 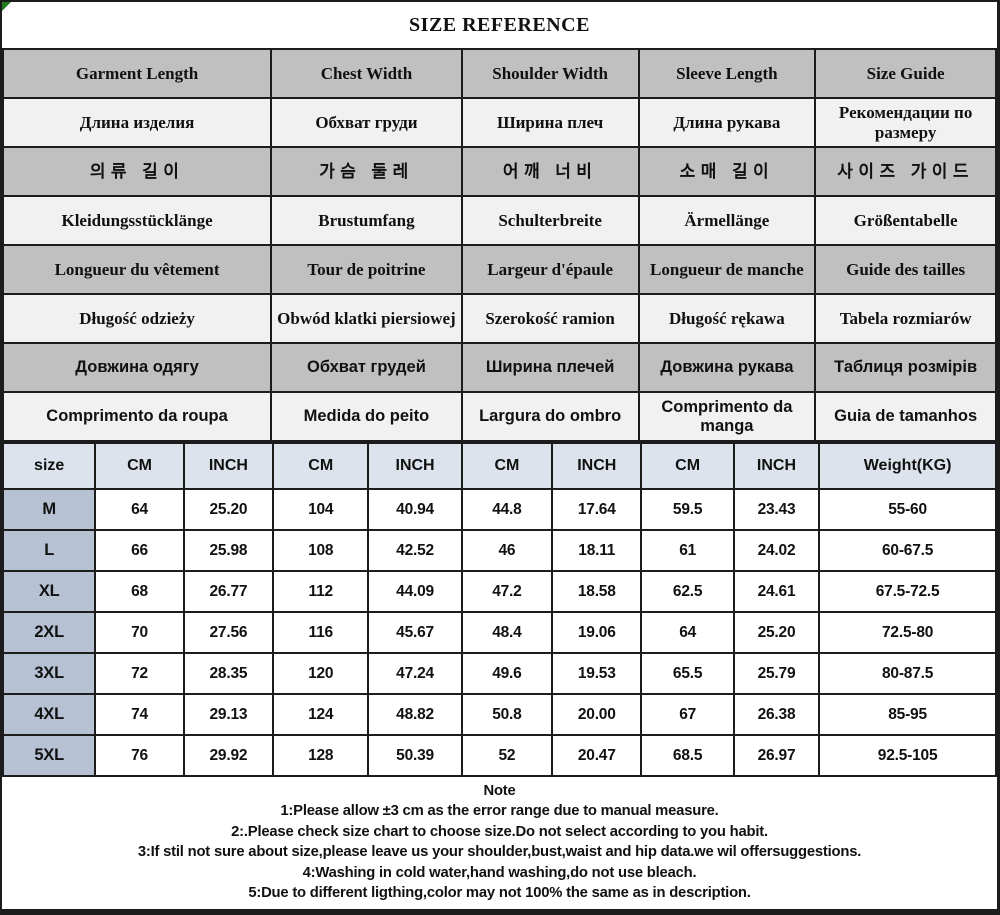 I want to click on notes-title: Note, so click(x=499, y=790).